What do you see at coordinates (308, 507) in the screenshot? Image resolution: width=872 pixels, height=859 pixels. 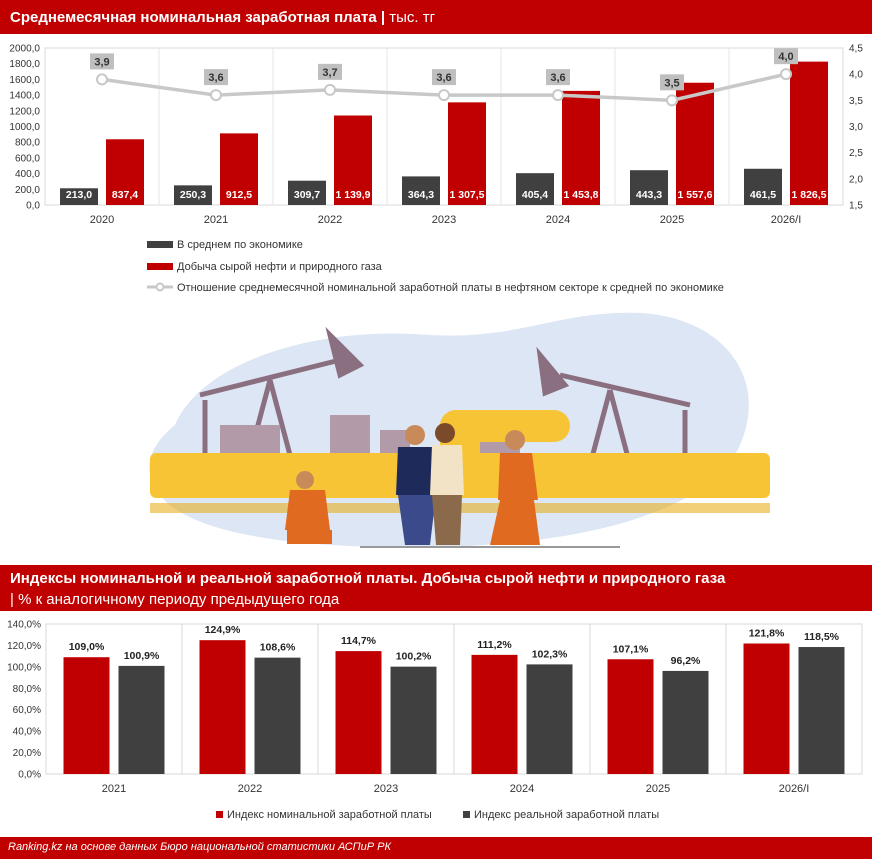 I see `worker-kneeling-icon` at bounding box center [308, 507].